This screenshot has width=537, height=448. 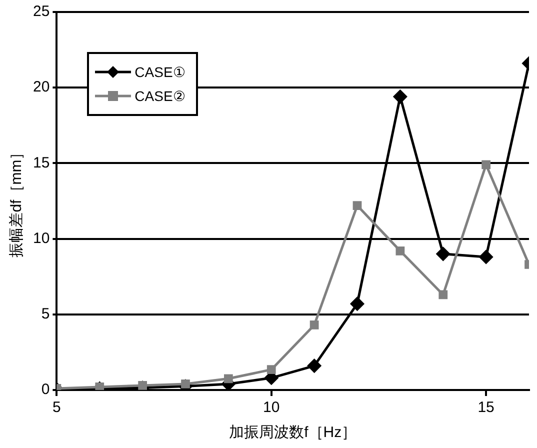 I want to click on y-tick-label: 10, so click(x=41, y=238).